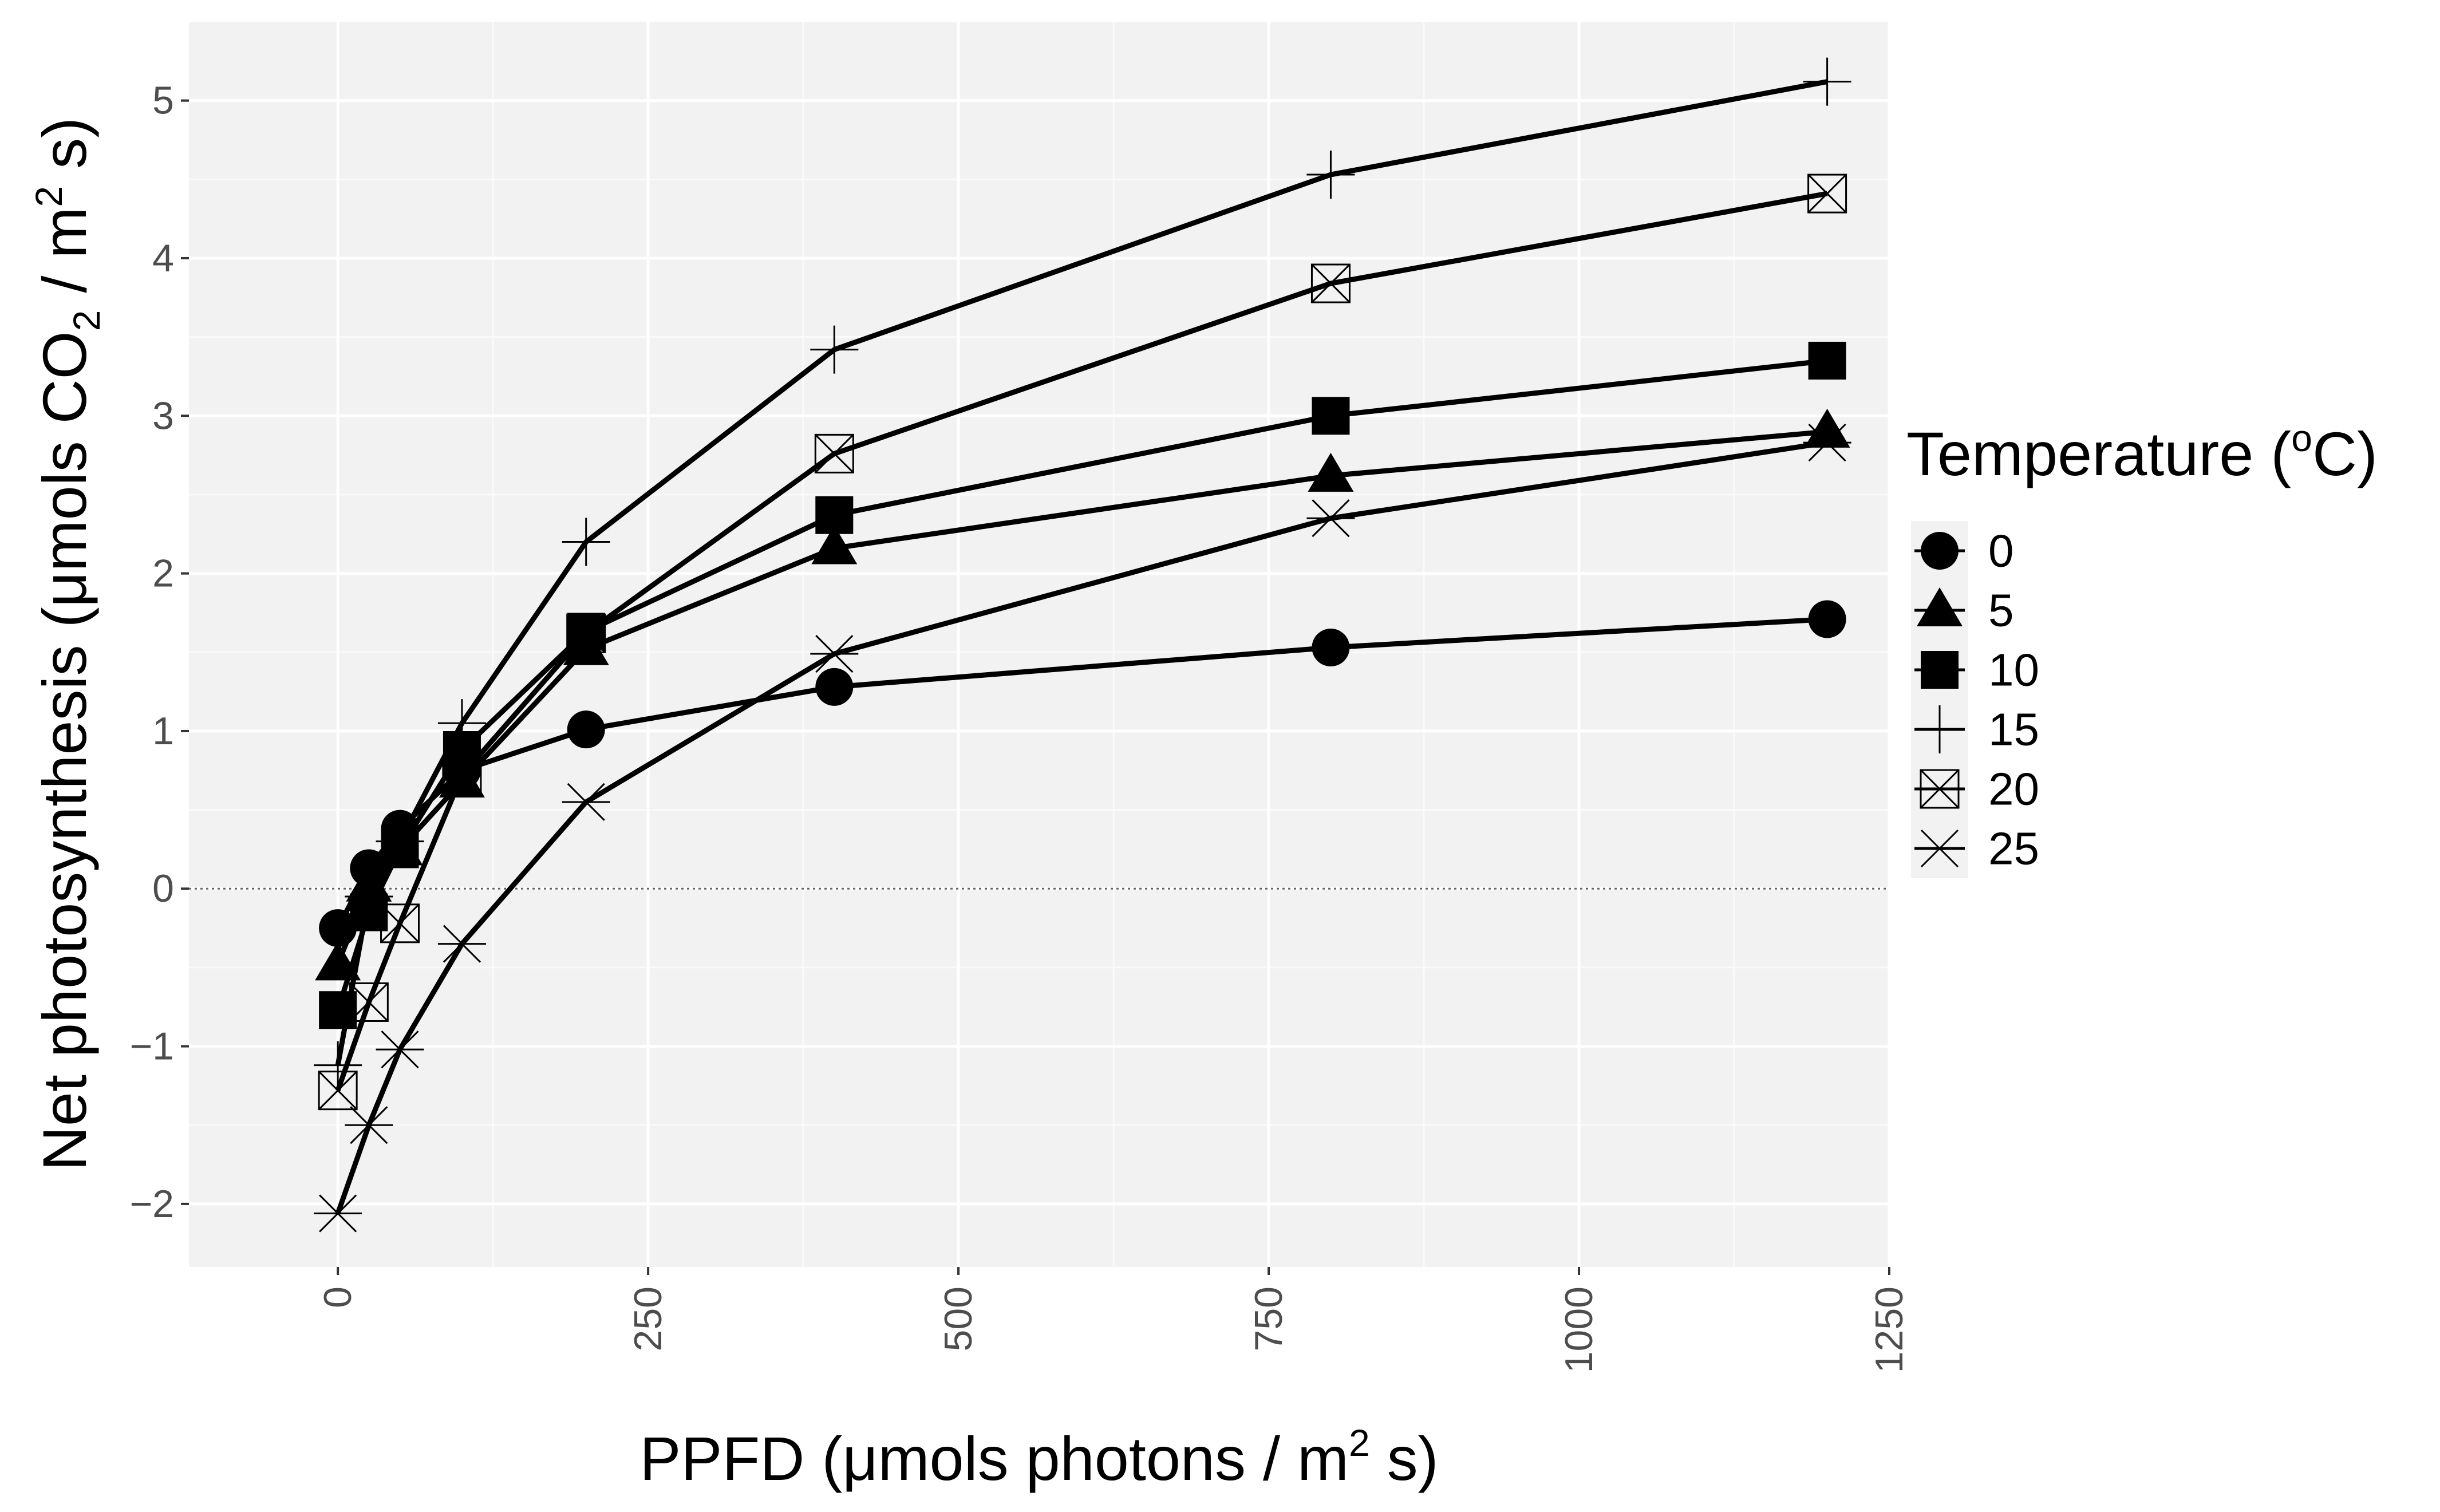  What do you see at coordinates (958, 1318) in the screenshot?
I see `x-tick-label: 500` at bounding box center [958, 1318].